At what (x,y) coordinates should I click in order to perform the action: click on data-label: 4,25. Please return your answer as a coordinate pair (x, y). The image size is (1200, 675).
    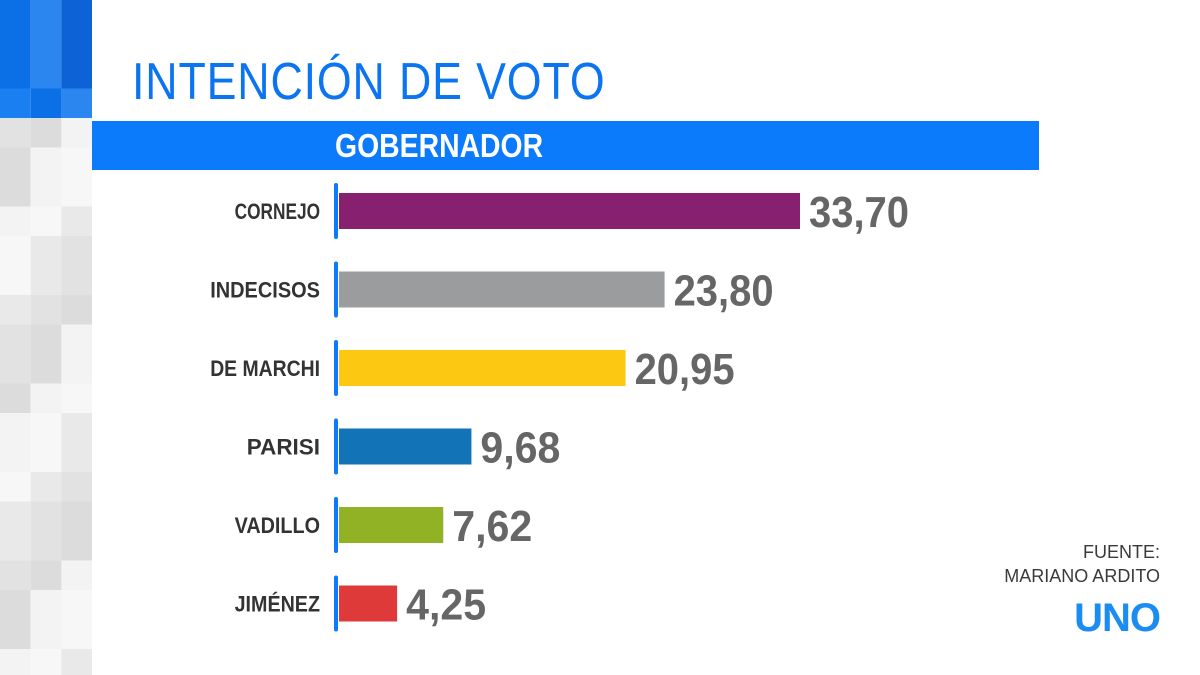
    Looking at the image, I should click on (446, 605).